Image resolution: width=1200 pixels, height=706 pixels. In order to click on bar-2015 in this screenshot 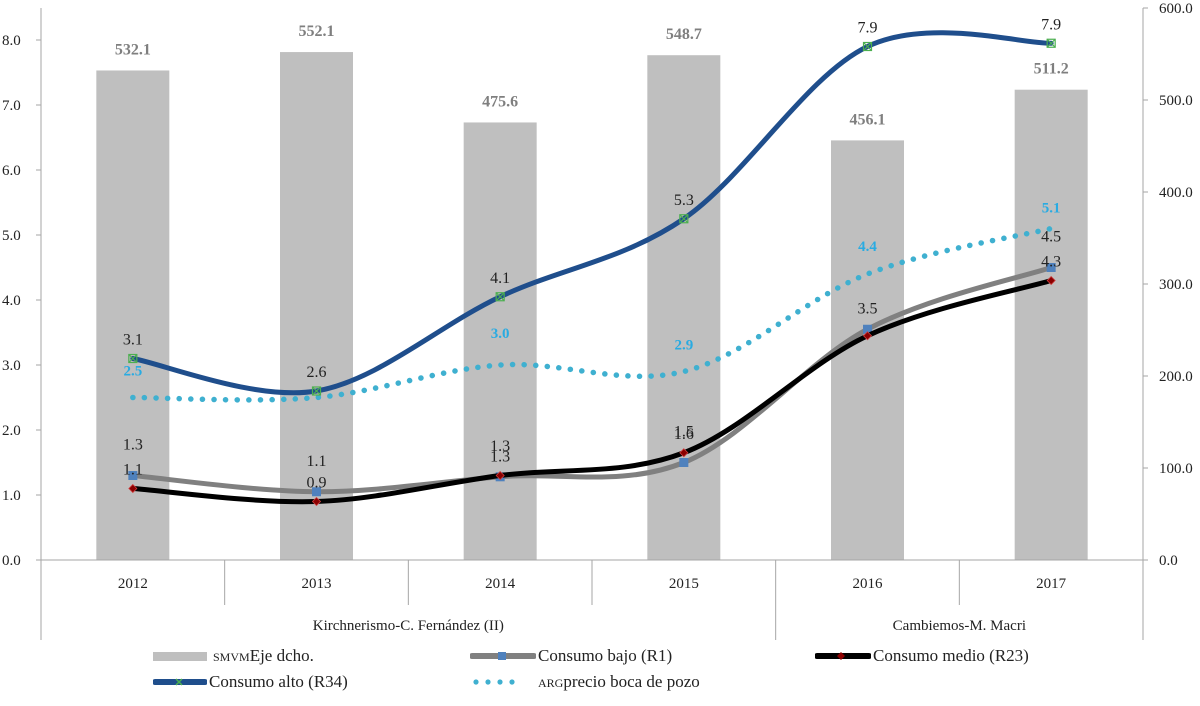, I will do `click(684, 308)`.